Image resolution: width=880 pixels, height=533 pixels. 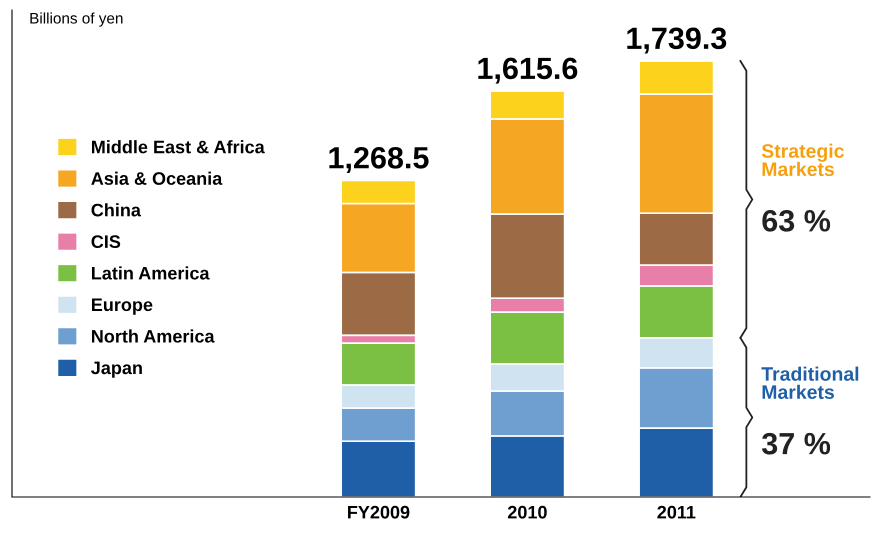 I want to click on x-tick-label: FY2009, so click(x=379, y=512).